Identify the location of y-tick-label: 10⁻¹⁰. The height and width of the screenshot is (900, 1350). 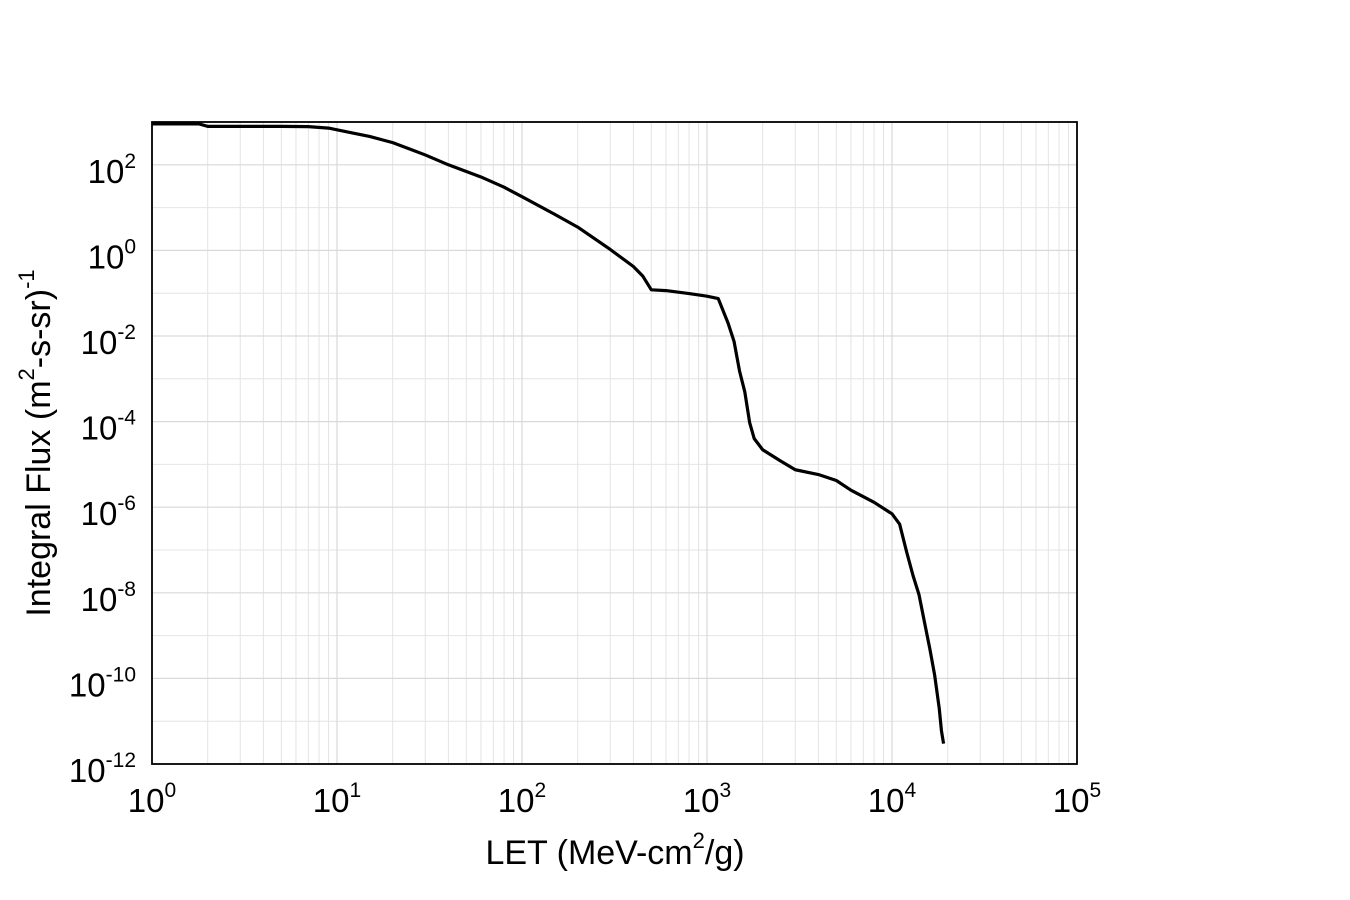
(102, 683).